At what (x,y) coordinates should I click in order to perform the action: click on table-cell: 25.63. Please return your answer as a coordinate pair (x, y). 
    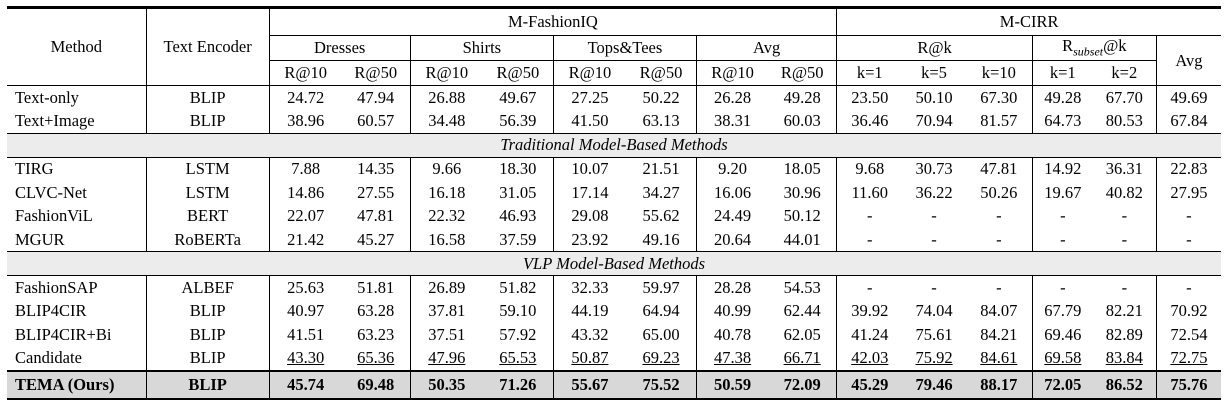
    Looking at the image, I should click on (305, 287).